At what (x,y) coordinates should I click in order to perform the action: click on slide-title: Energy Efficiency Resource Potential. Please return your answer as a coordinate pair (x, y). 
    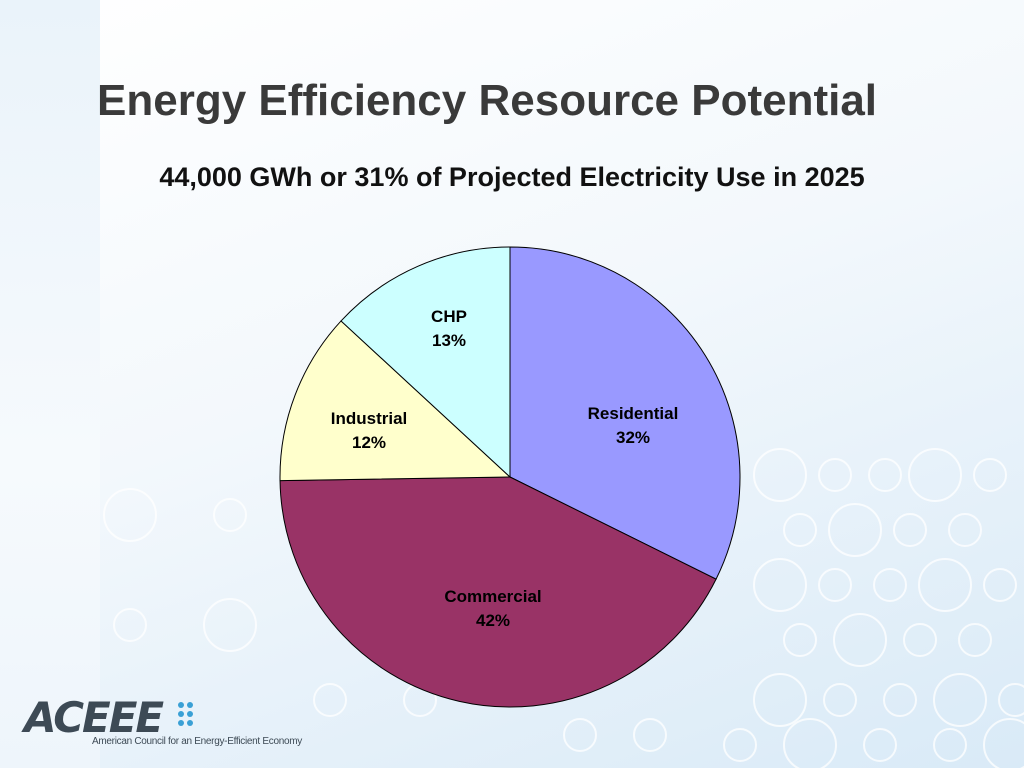
    Looking at the image, I should click on (487, 100).